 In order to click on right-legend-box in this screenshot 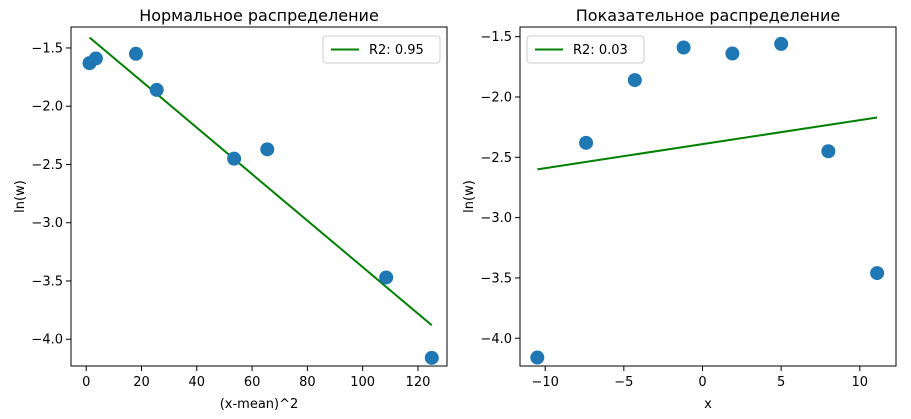, I will do `click(585, 49)`.